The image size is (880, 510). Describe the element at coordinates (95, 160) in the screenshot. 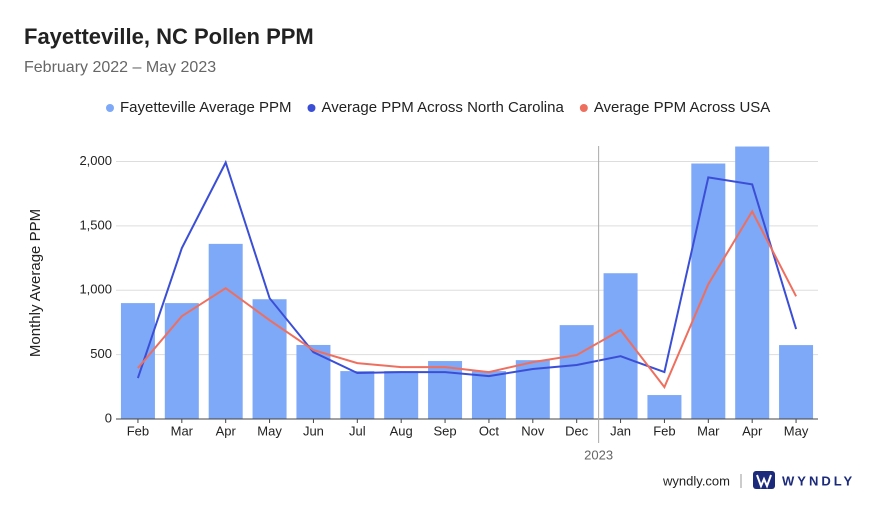

I see `y-tick-label: 2,000` at that location.